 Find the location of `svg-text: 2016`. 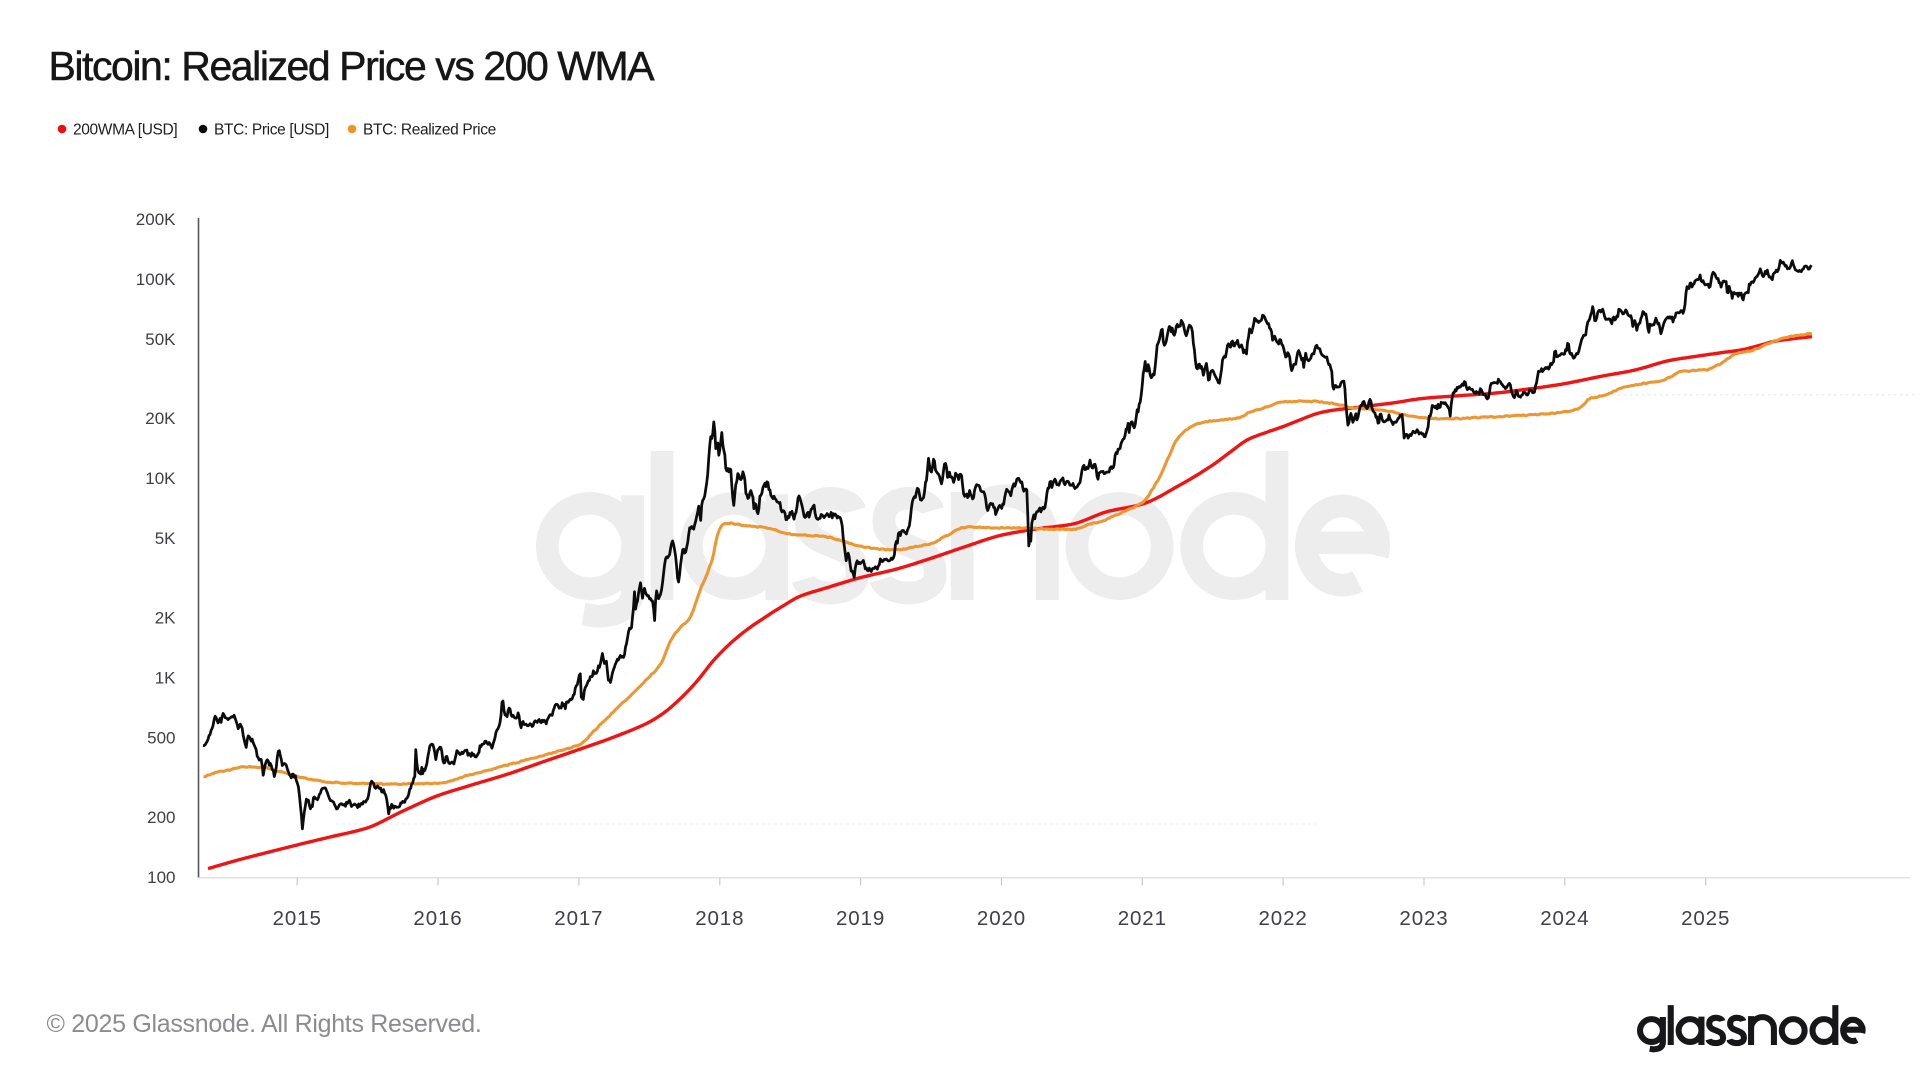

svg-text: 2016 is located at coordinates (437, 918).